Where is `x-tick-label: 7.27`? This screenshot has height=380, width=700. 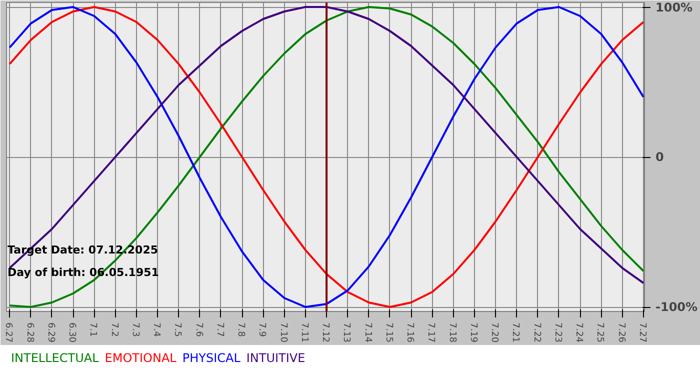 x-tick-label: 7.27 is located at coordinates (641, 332).